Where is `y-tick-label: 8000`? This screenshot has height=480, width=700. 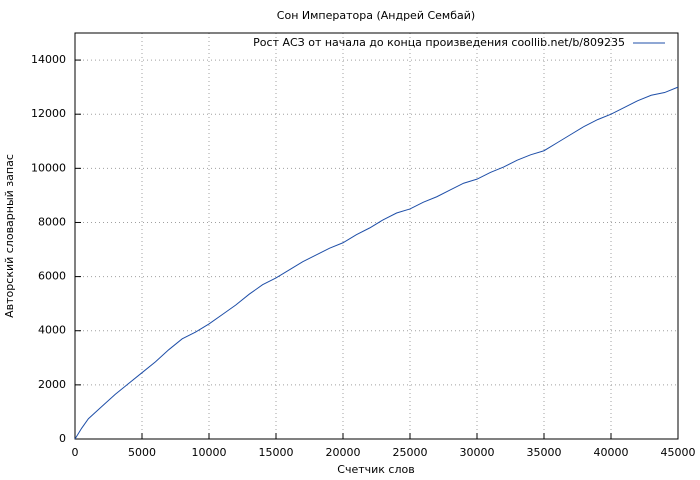
y-tick-label: 8000 is located at coordinates (52, 221).